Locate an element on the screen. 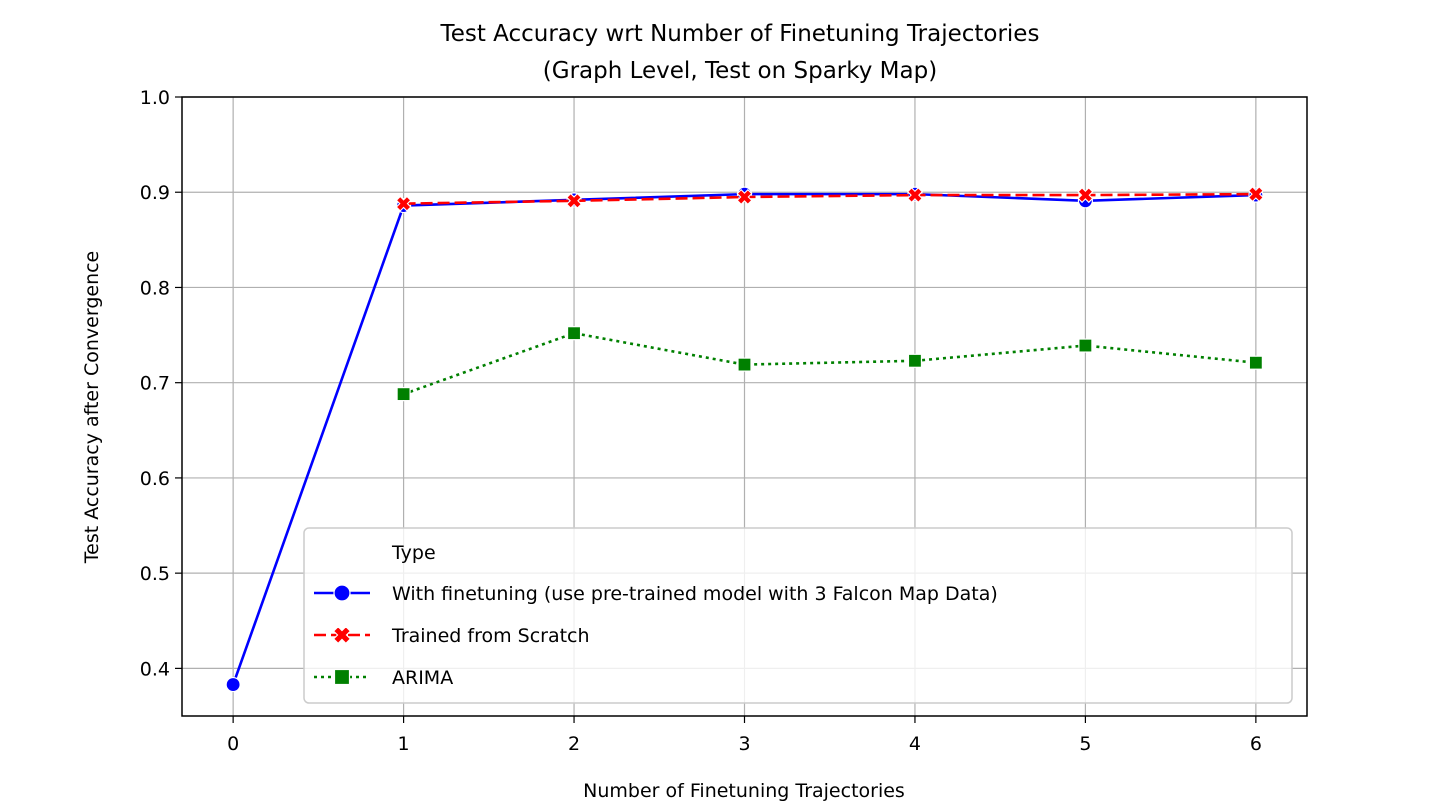 The width and height of the screenshot is (1452, 806). y-tick-label: 0.7 is located at coordinates (155, 384).